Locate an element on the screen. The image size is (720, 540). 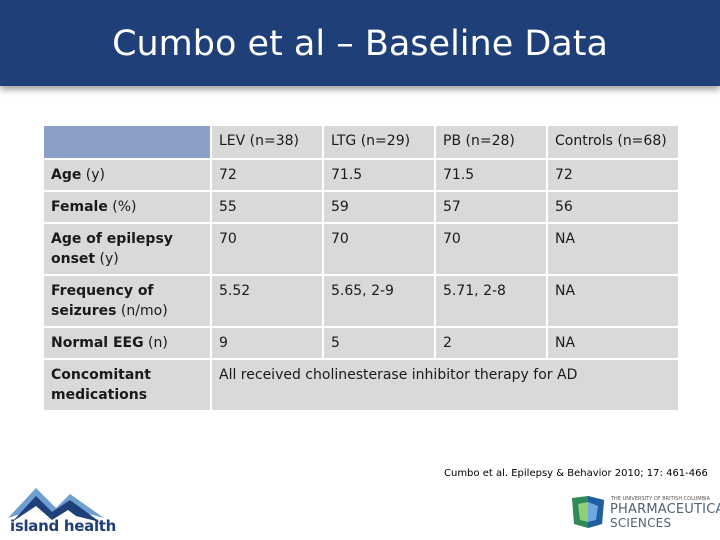
slide-title: Cumbo et al – Baseline Data is located at coordinates (360, 44).